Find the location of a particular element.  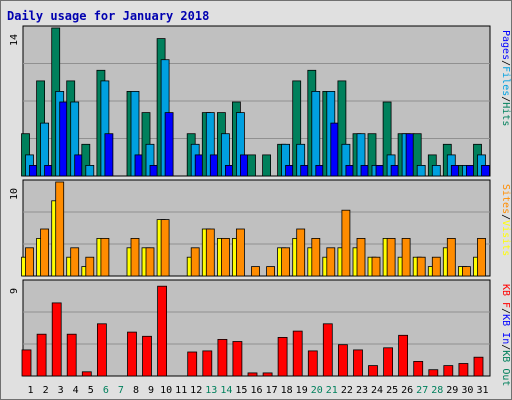

x-tick-label: 26 is located at coordinates (407, 390).